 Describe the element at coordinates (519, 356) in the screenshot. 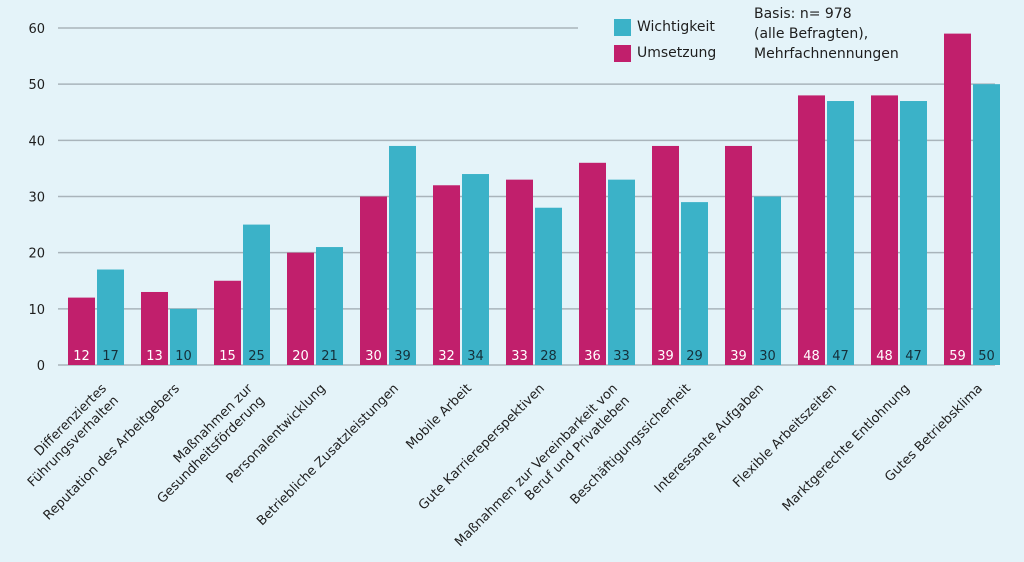

I see `value-label-umsetzung: 33` at that location.